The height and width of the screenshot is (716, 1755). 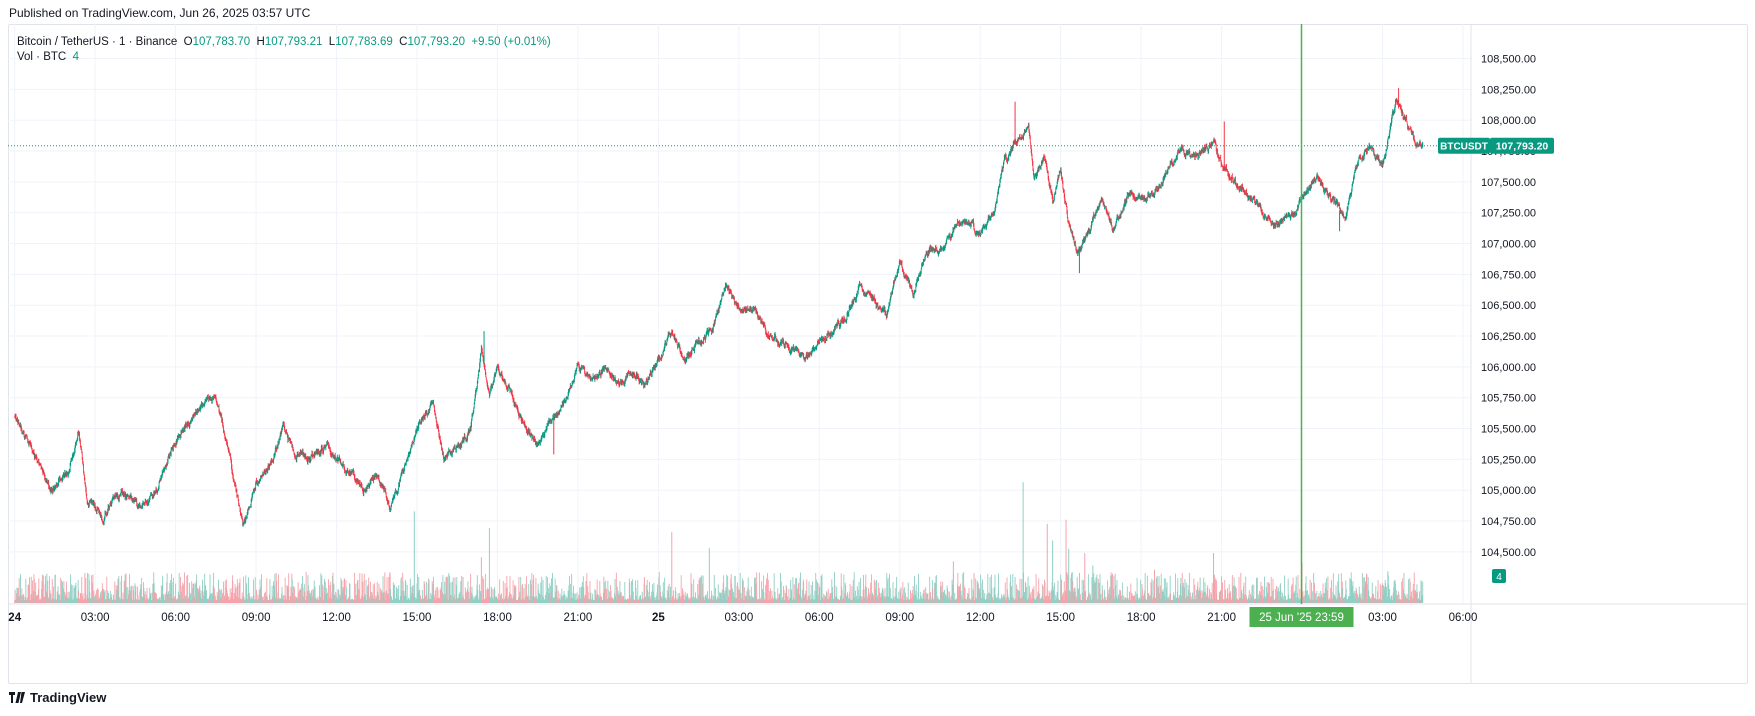 What do you see at coordinates (719, 542) in the screenshot?
I see `volume-bars` at bounding box center [719, 542].